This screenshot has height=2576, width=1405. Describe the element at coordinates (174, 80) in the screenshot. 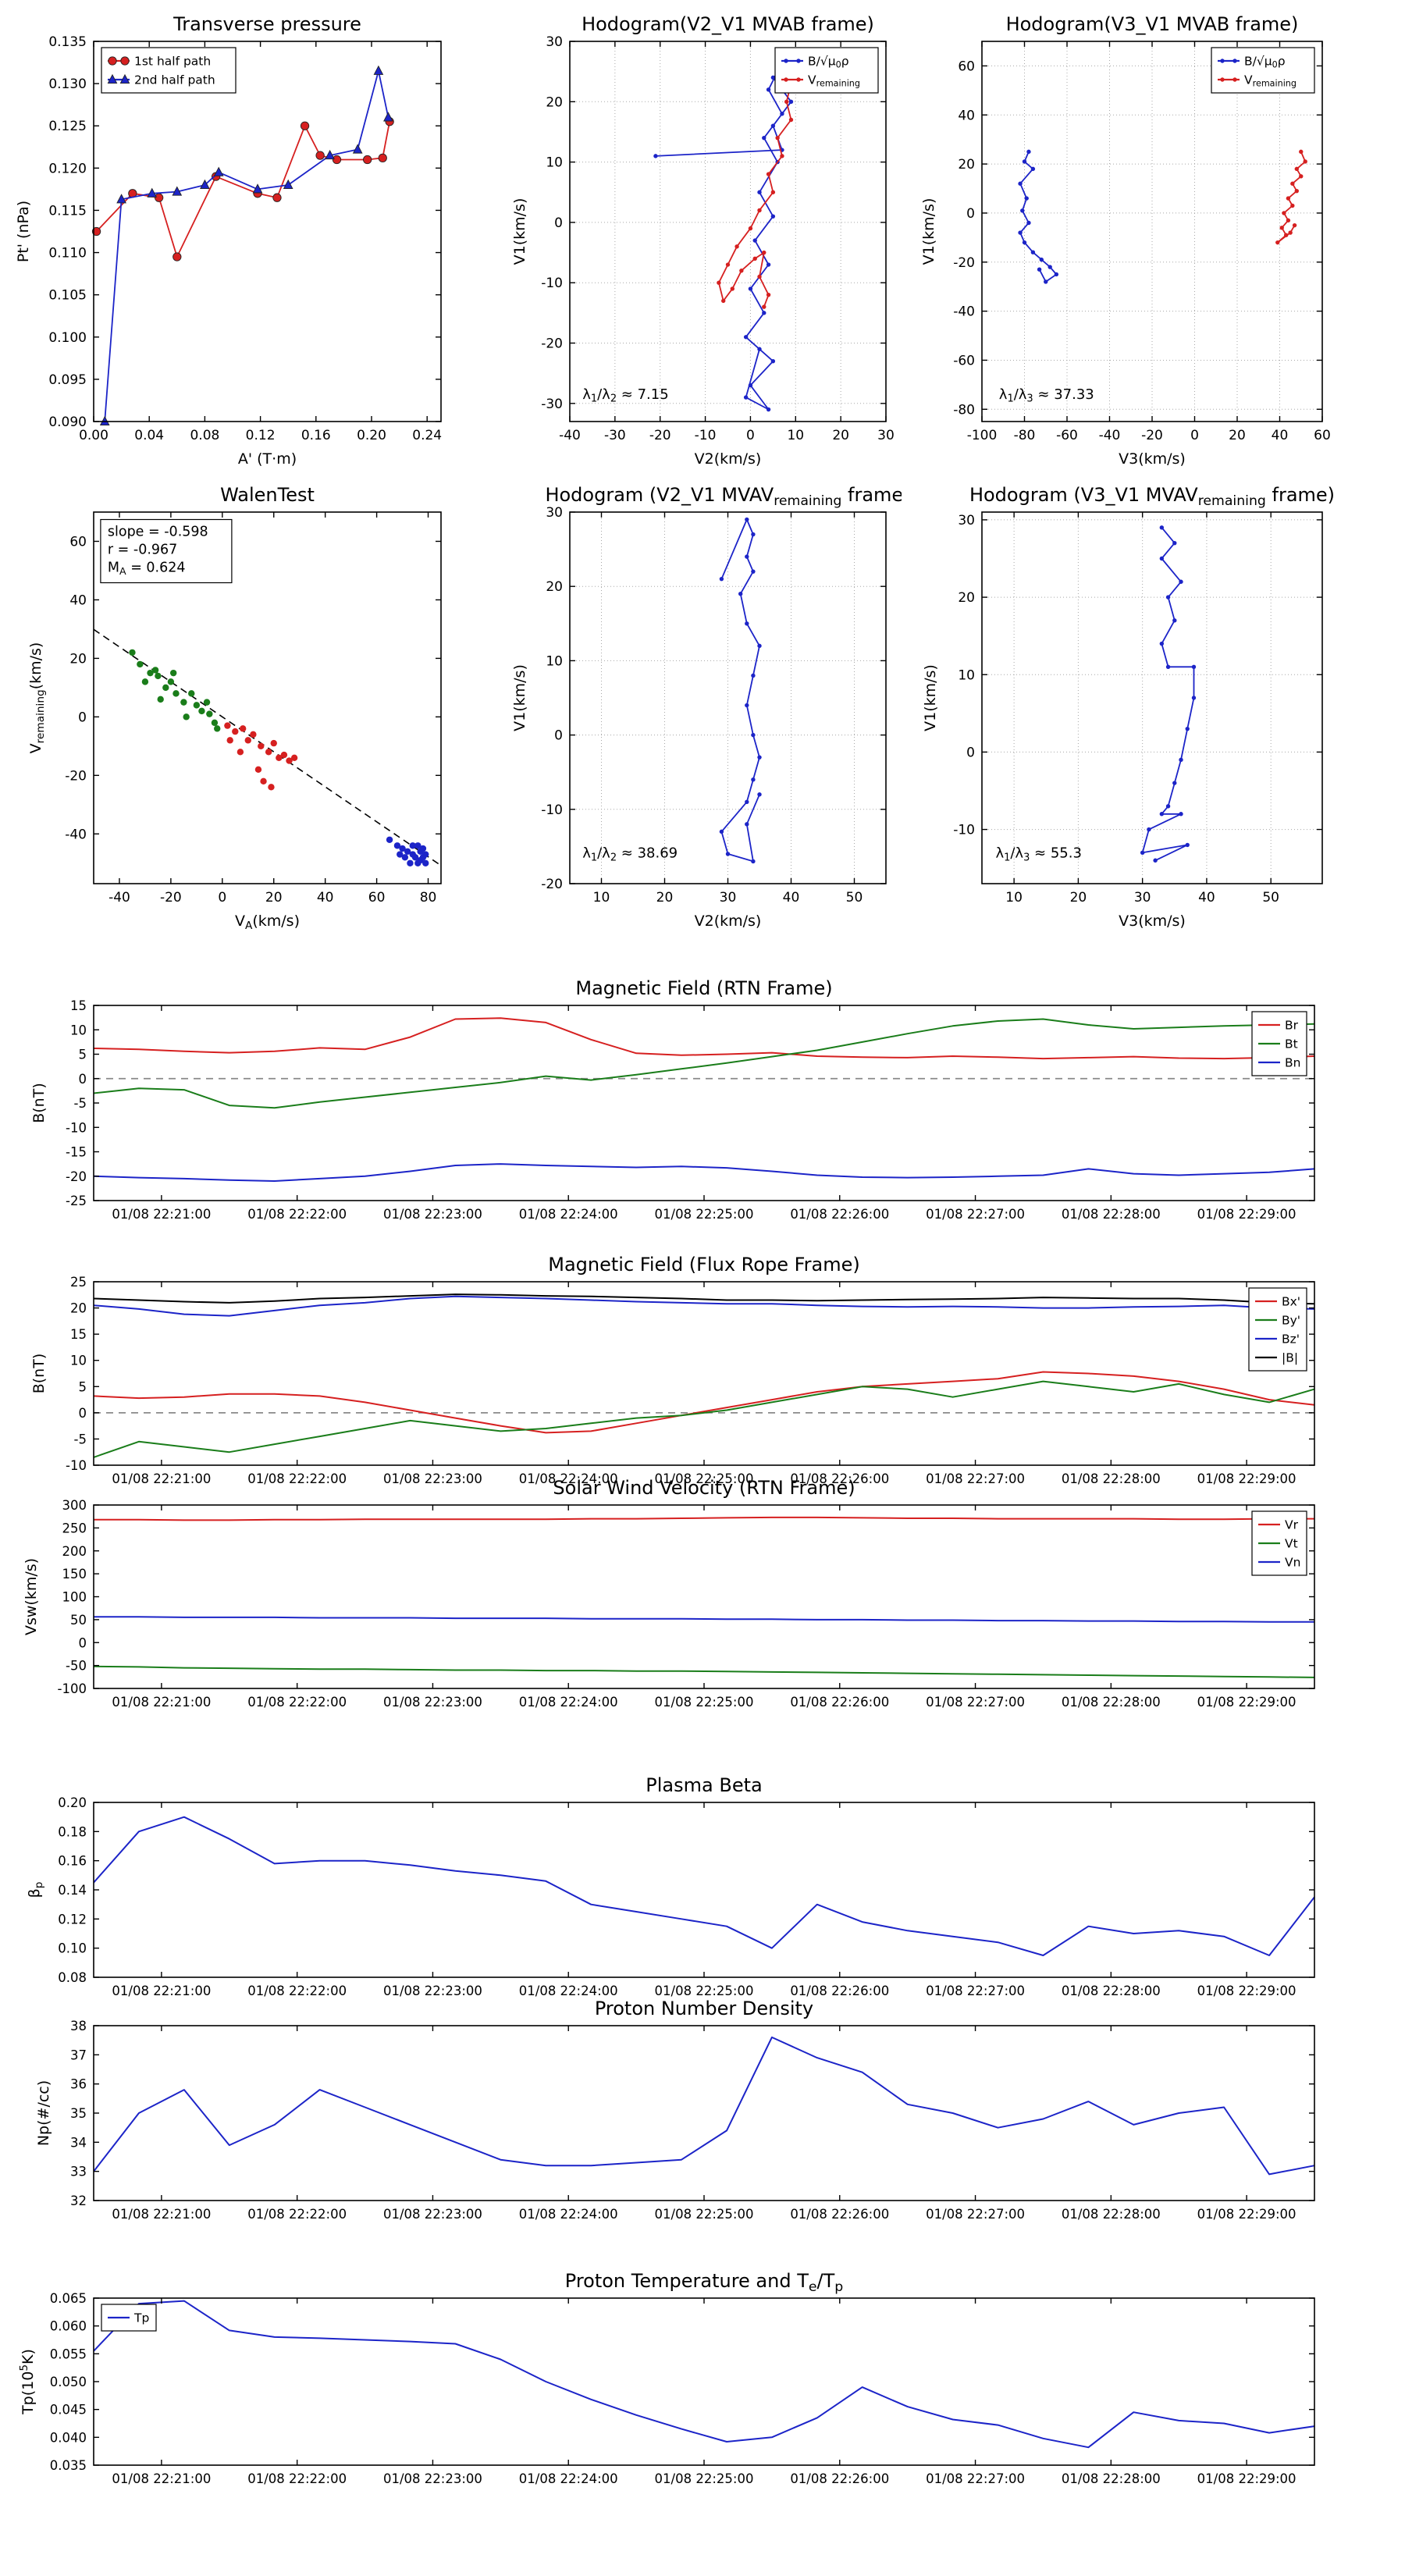

I see `svg-text: 2nd half path` at that location.